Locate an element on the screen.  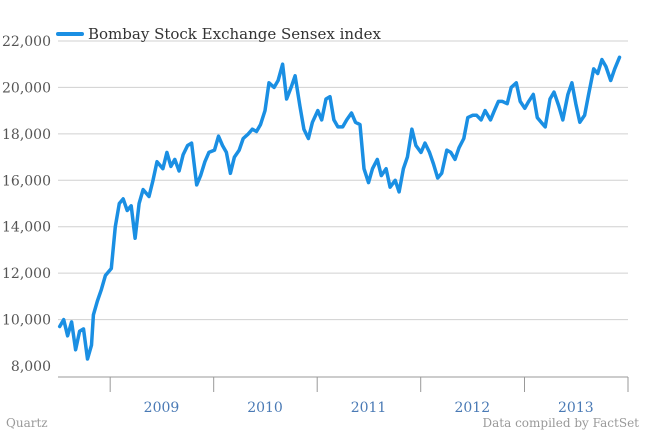
x-tick-labels: 2009 2010 2011 2012 2013 is located at coordinates (369, 408).